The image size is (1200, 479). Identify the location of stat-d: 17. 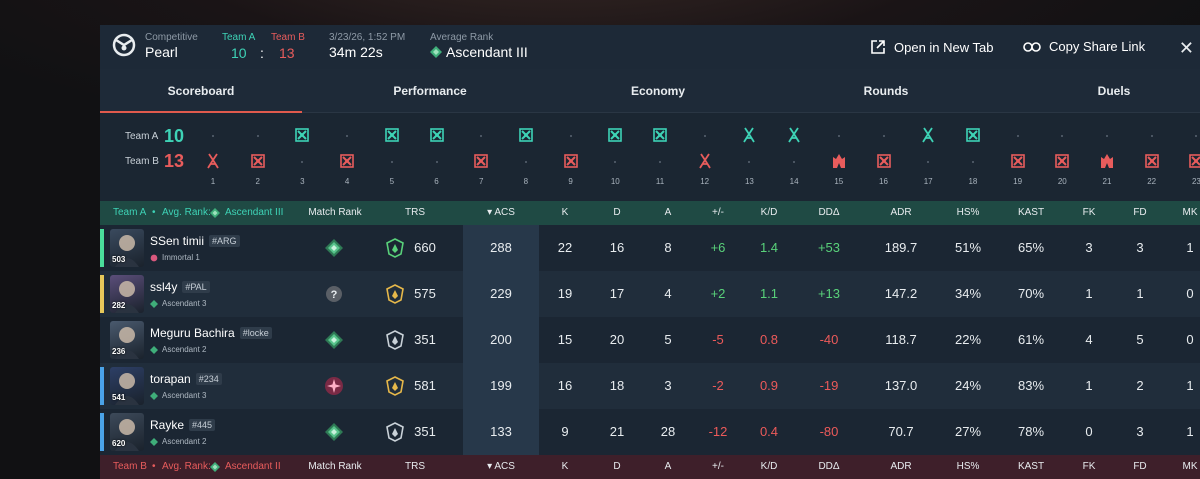
(617, 293).